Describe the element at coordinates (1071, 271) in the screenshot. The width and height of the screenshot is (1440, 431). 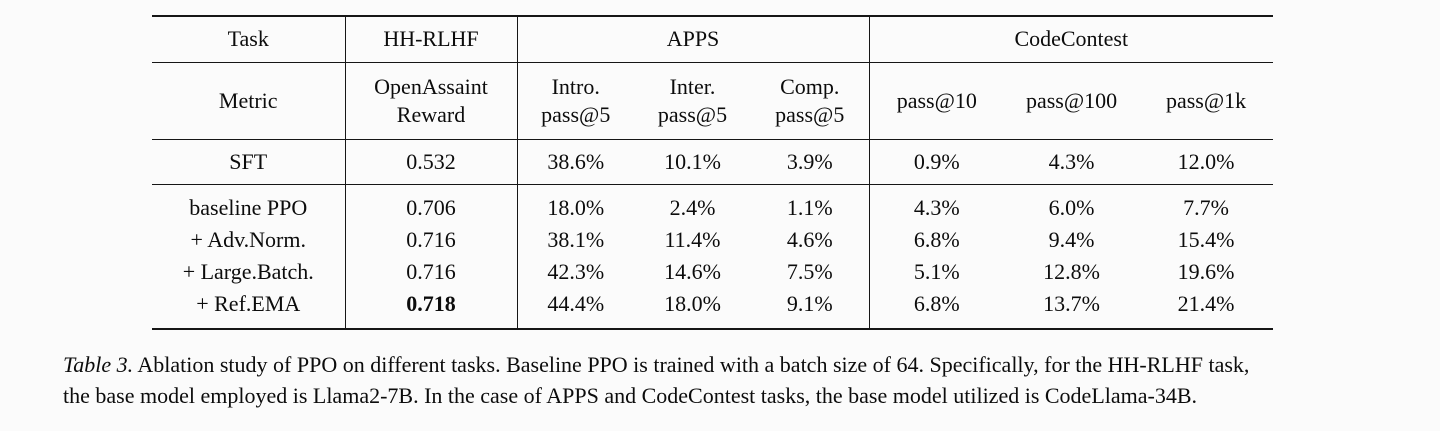
I see `table-cell: 12.8%` at that location.